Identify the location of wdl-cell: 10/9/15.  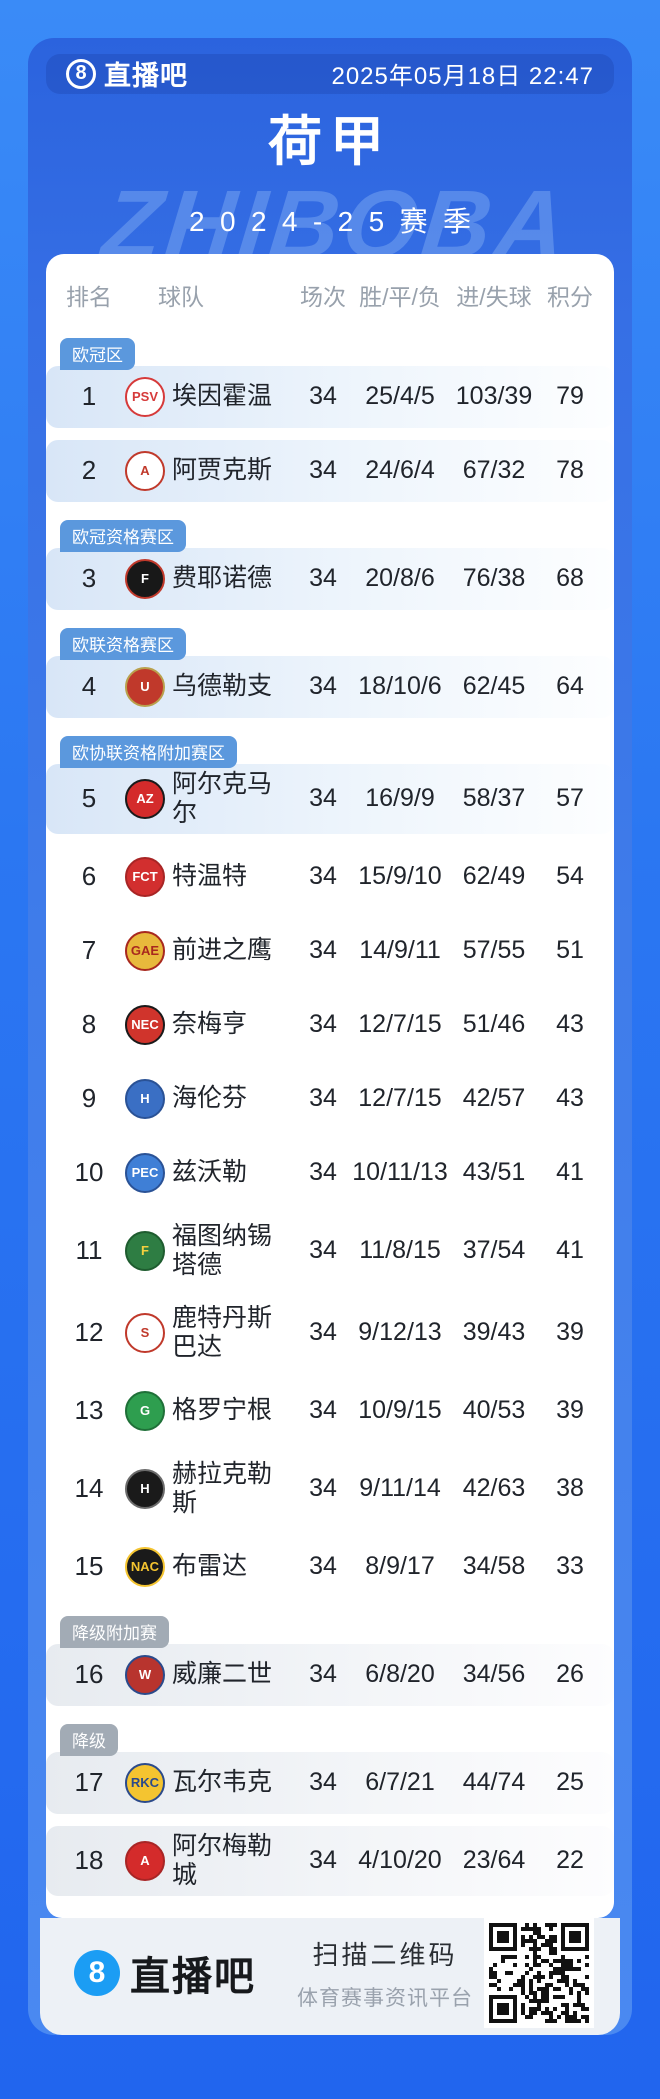
(400, 1410).